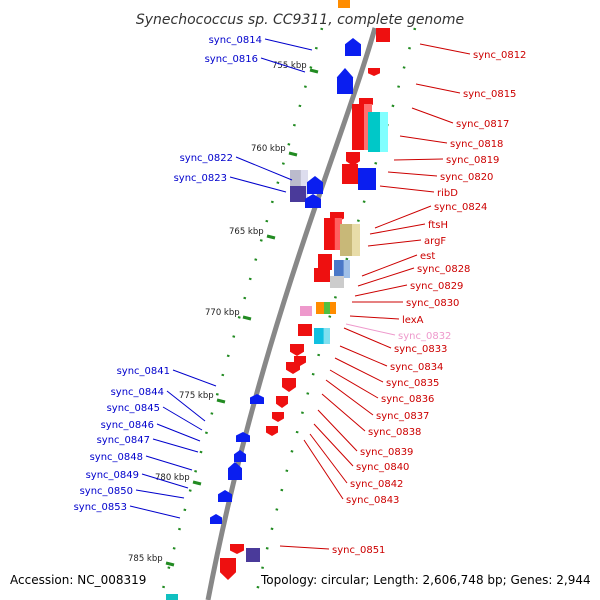 The width and height of the screenshot is (600, 600). What do you see at coordinates (268, 149) in the screenshot?
I see `tick-label: 760 kbp` at bounding box center [268, 149].